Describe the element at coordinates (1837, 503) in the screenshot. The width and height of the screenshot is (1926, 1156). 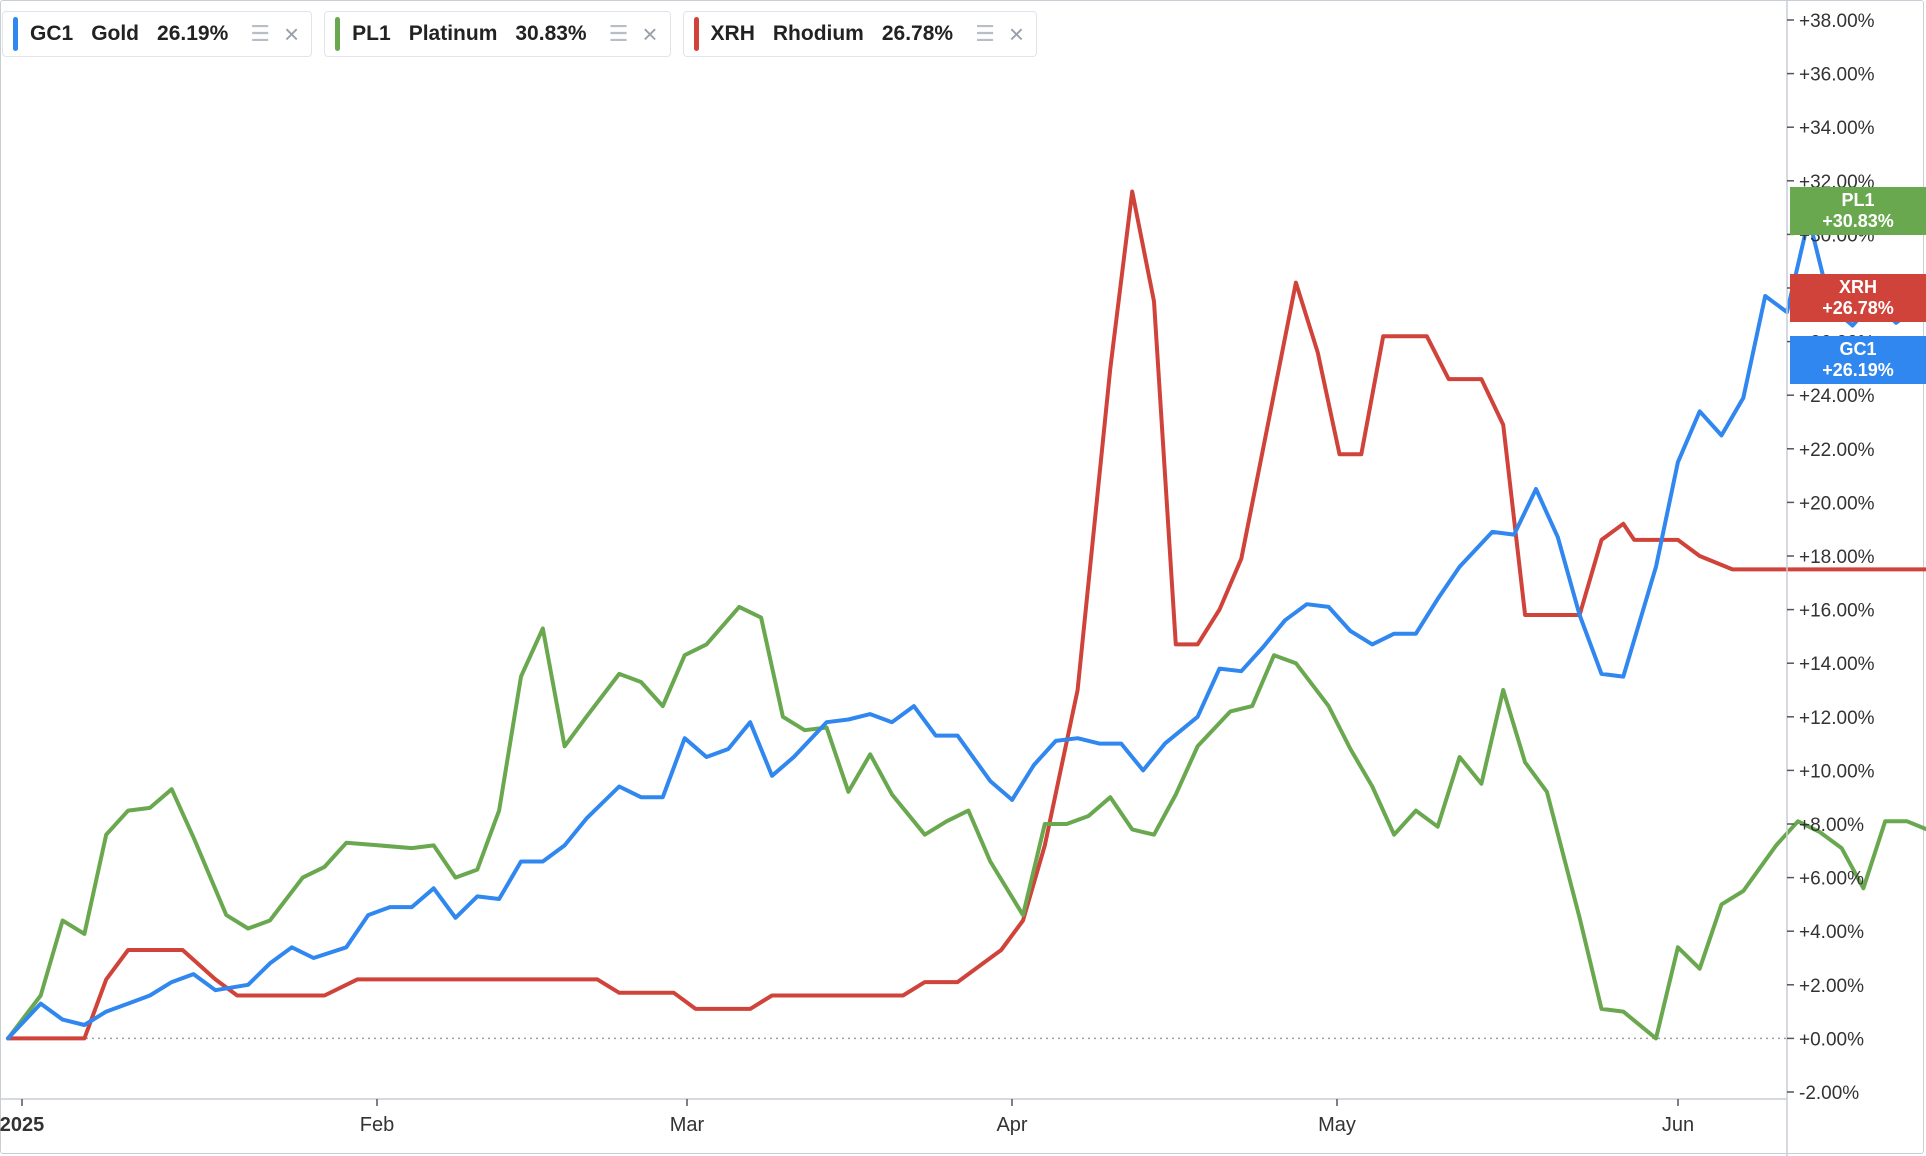
I see `y-tick-label: +20.00%` at that location.